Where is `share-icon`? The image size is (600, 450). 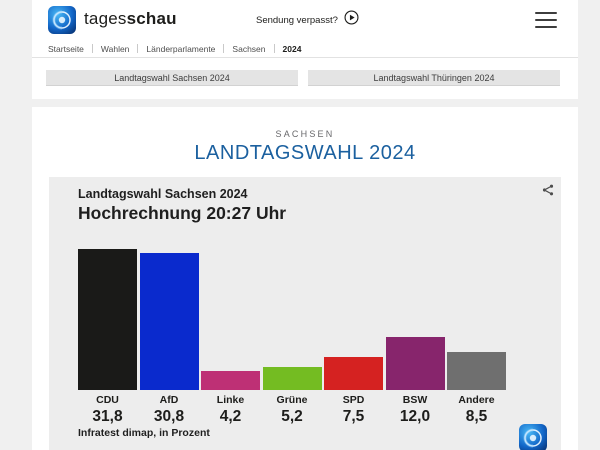
share-icon is located at coordinates (548, 190).